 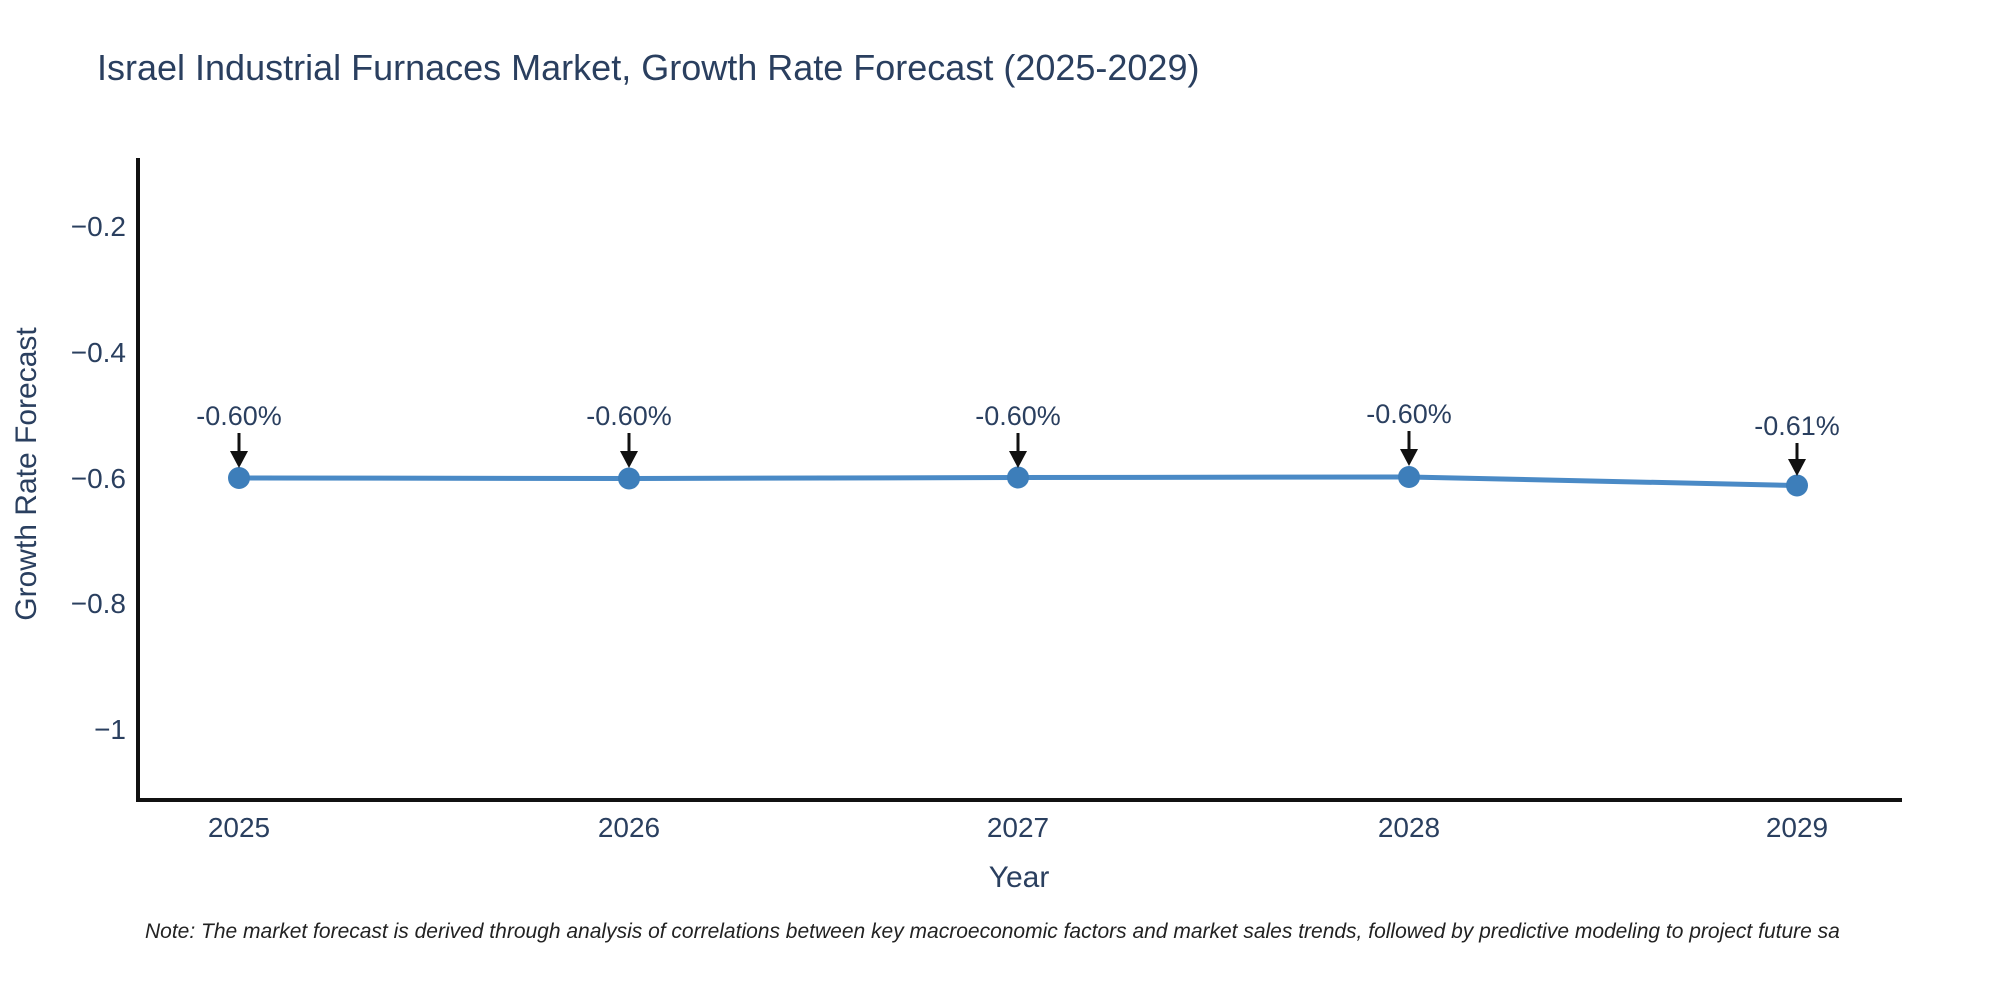 I want to click on x-axis-line, so click(x=1019, y=800).